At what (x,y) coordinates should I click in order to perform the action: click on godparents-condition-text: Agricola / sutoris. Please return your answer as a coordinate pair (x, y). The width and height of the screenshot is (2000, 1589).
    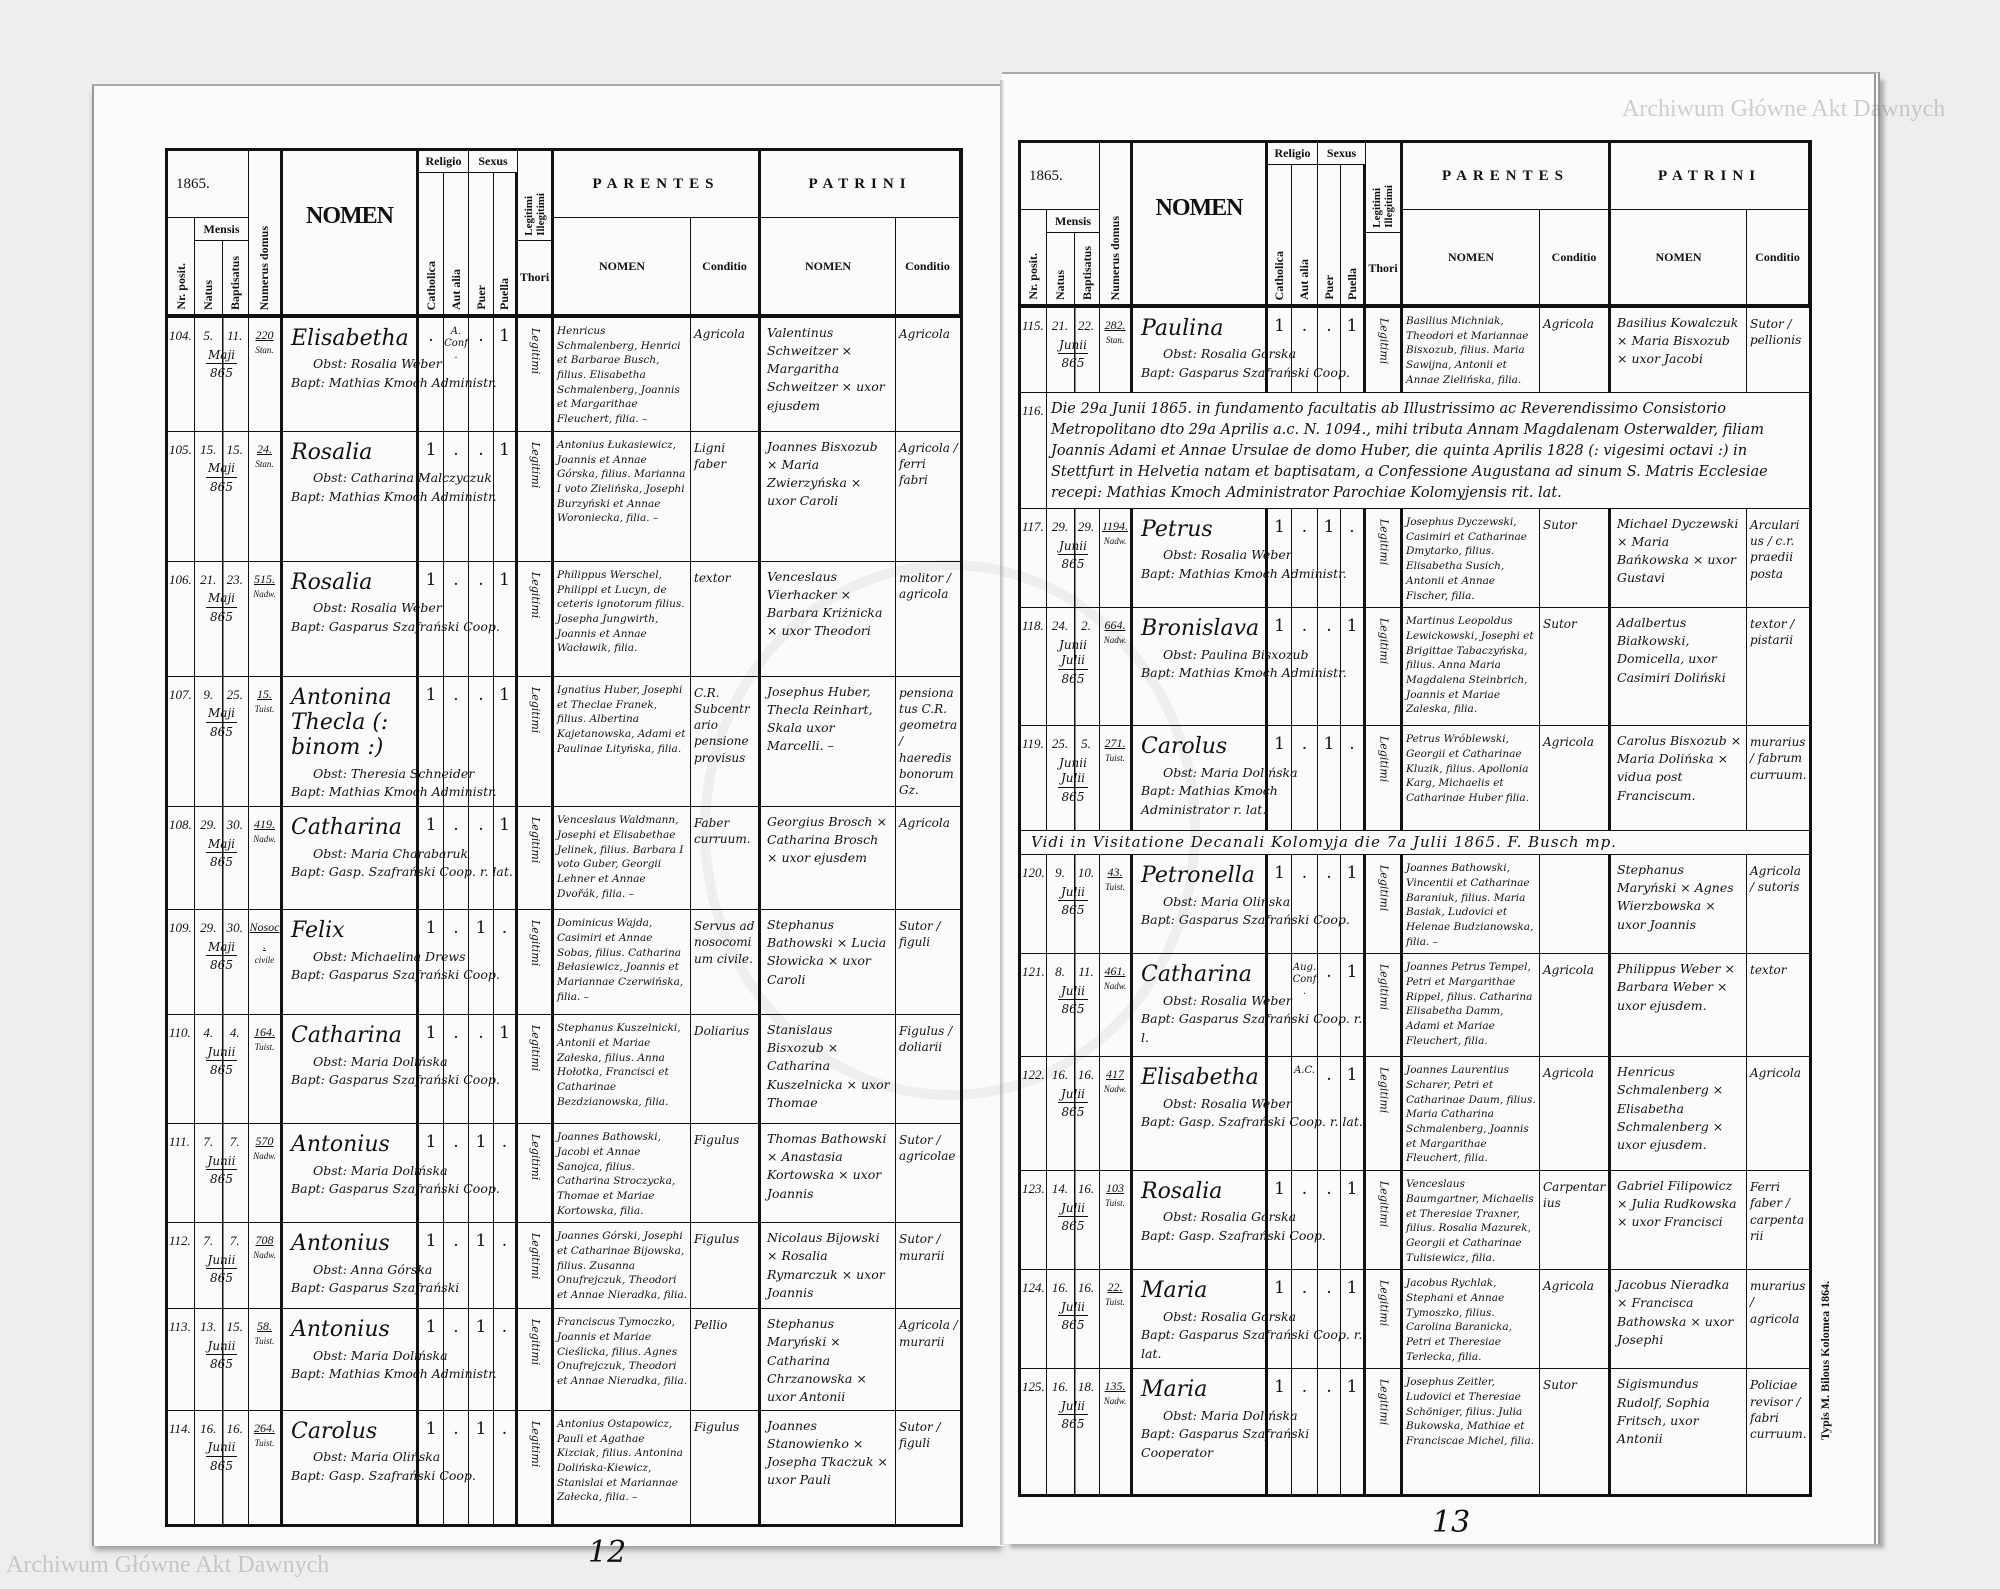
    Looking at the image, I should click on (1775, 879).